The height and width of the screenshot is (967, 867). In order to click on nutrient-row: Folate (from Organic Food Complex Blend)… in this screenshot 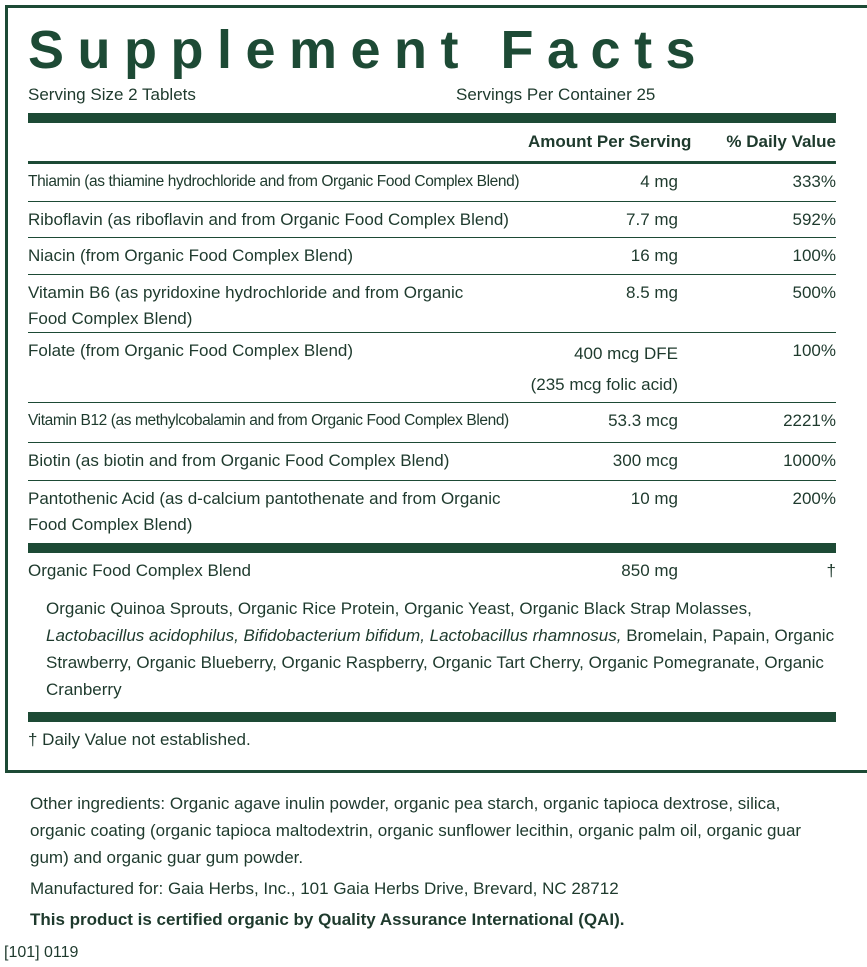, I will do `click(432, 368)`.